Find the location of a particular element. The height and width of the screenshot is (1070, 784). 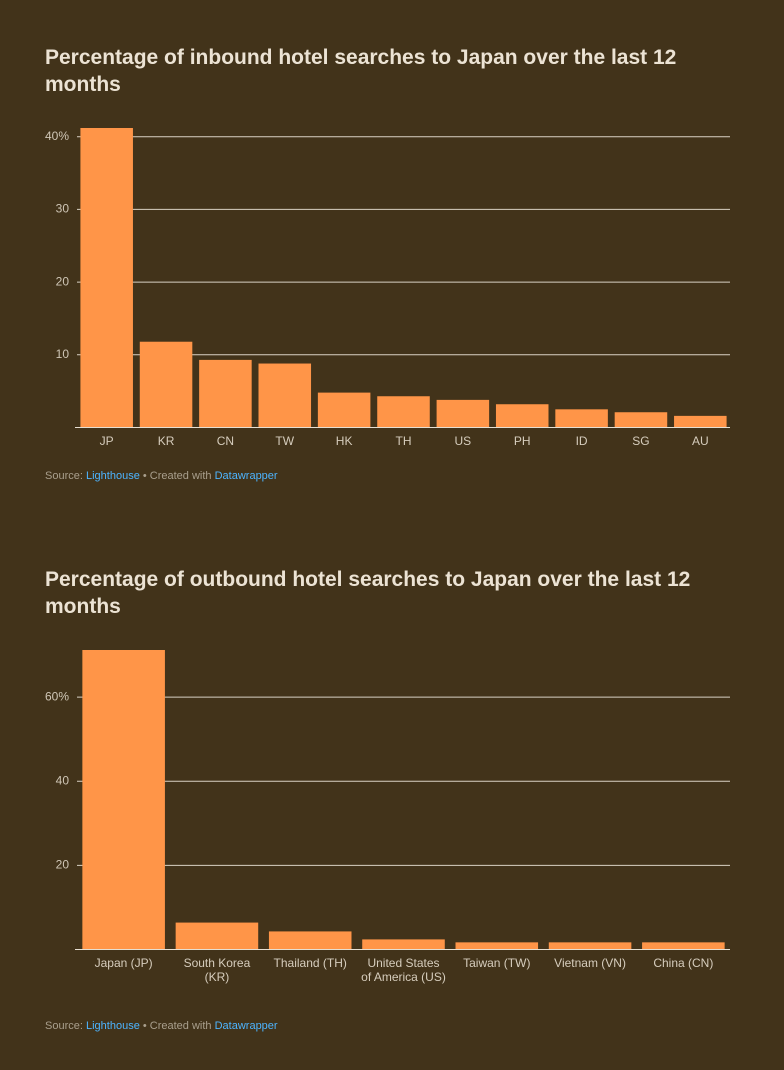

x-tick-label: South Korea (KR) is located at coordinates (217, 969).